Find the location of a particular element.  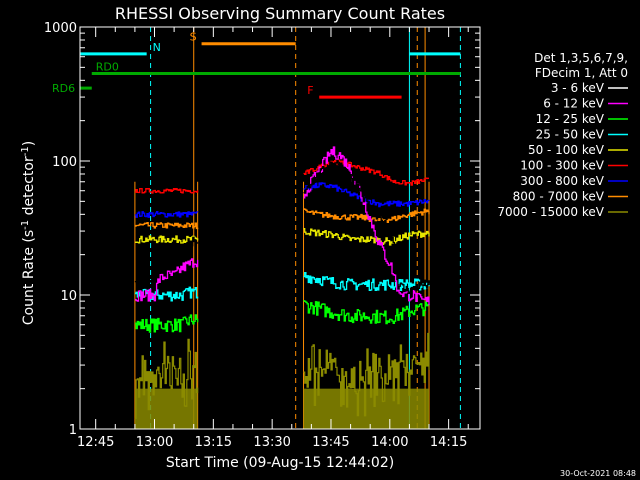

legend-label: 300 - 800 keV is located at coordinates (562, 181).